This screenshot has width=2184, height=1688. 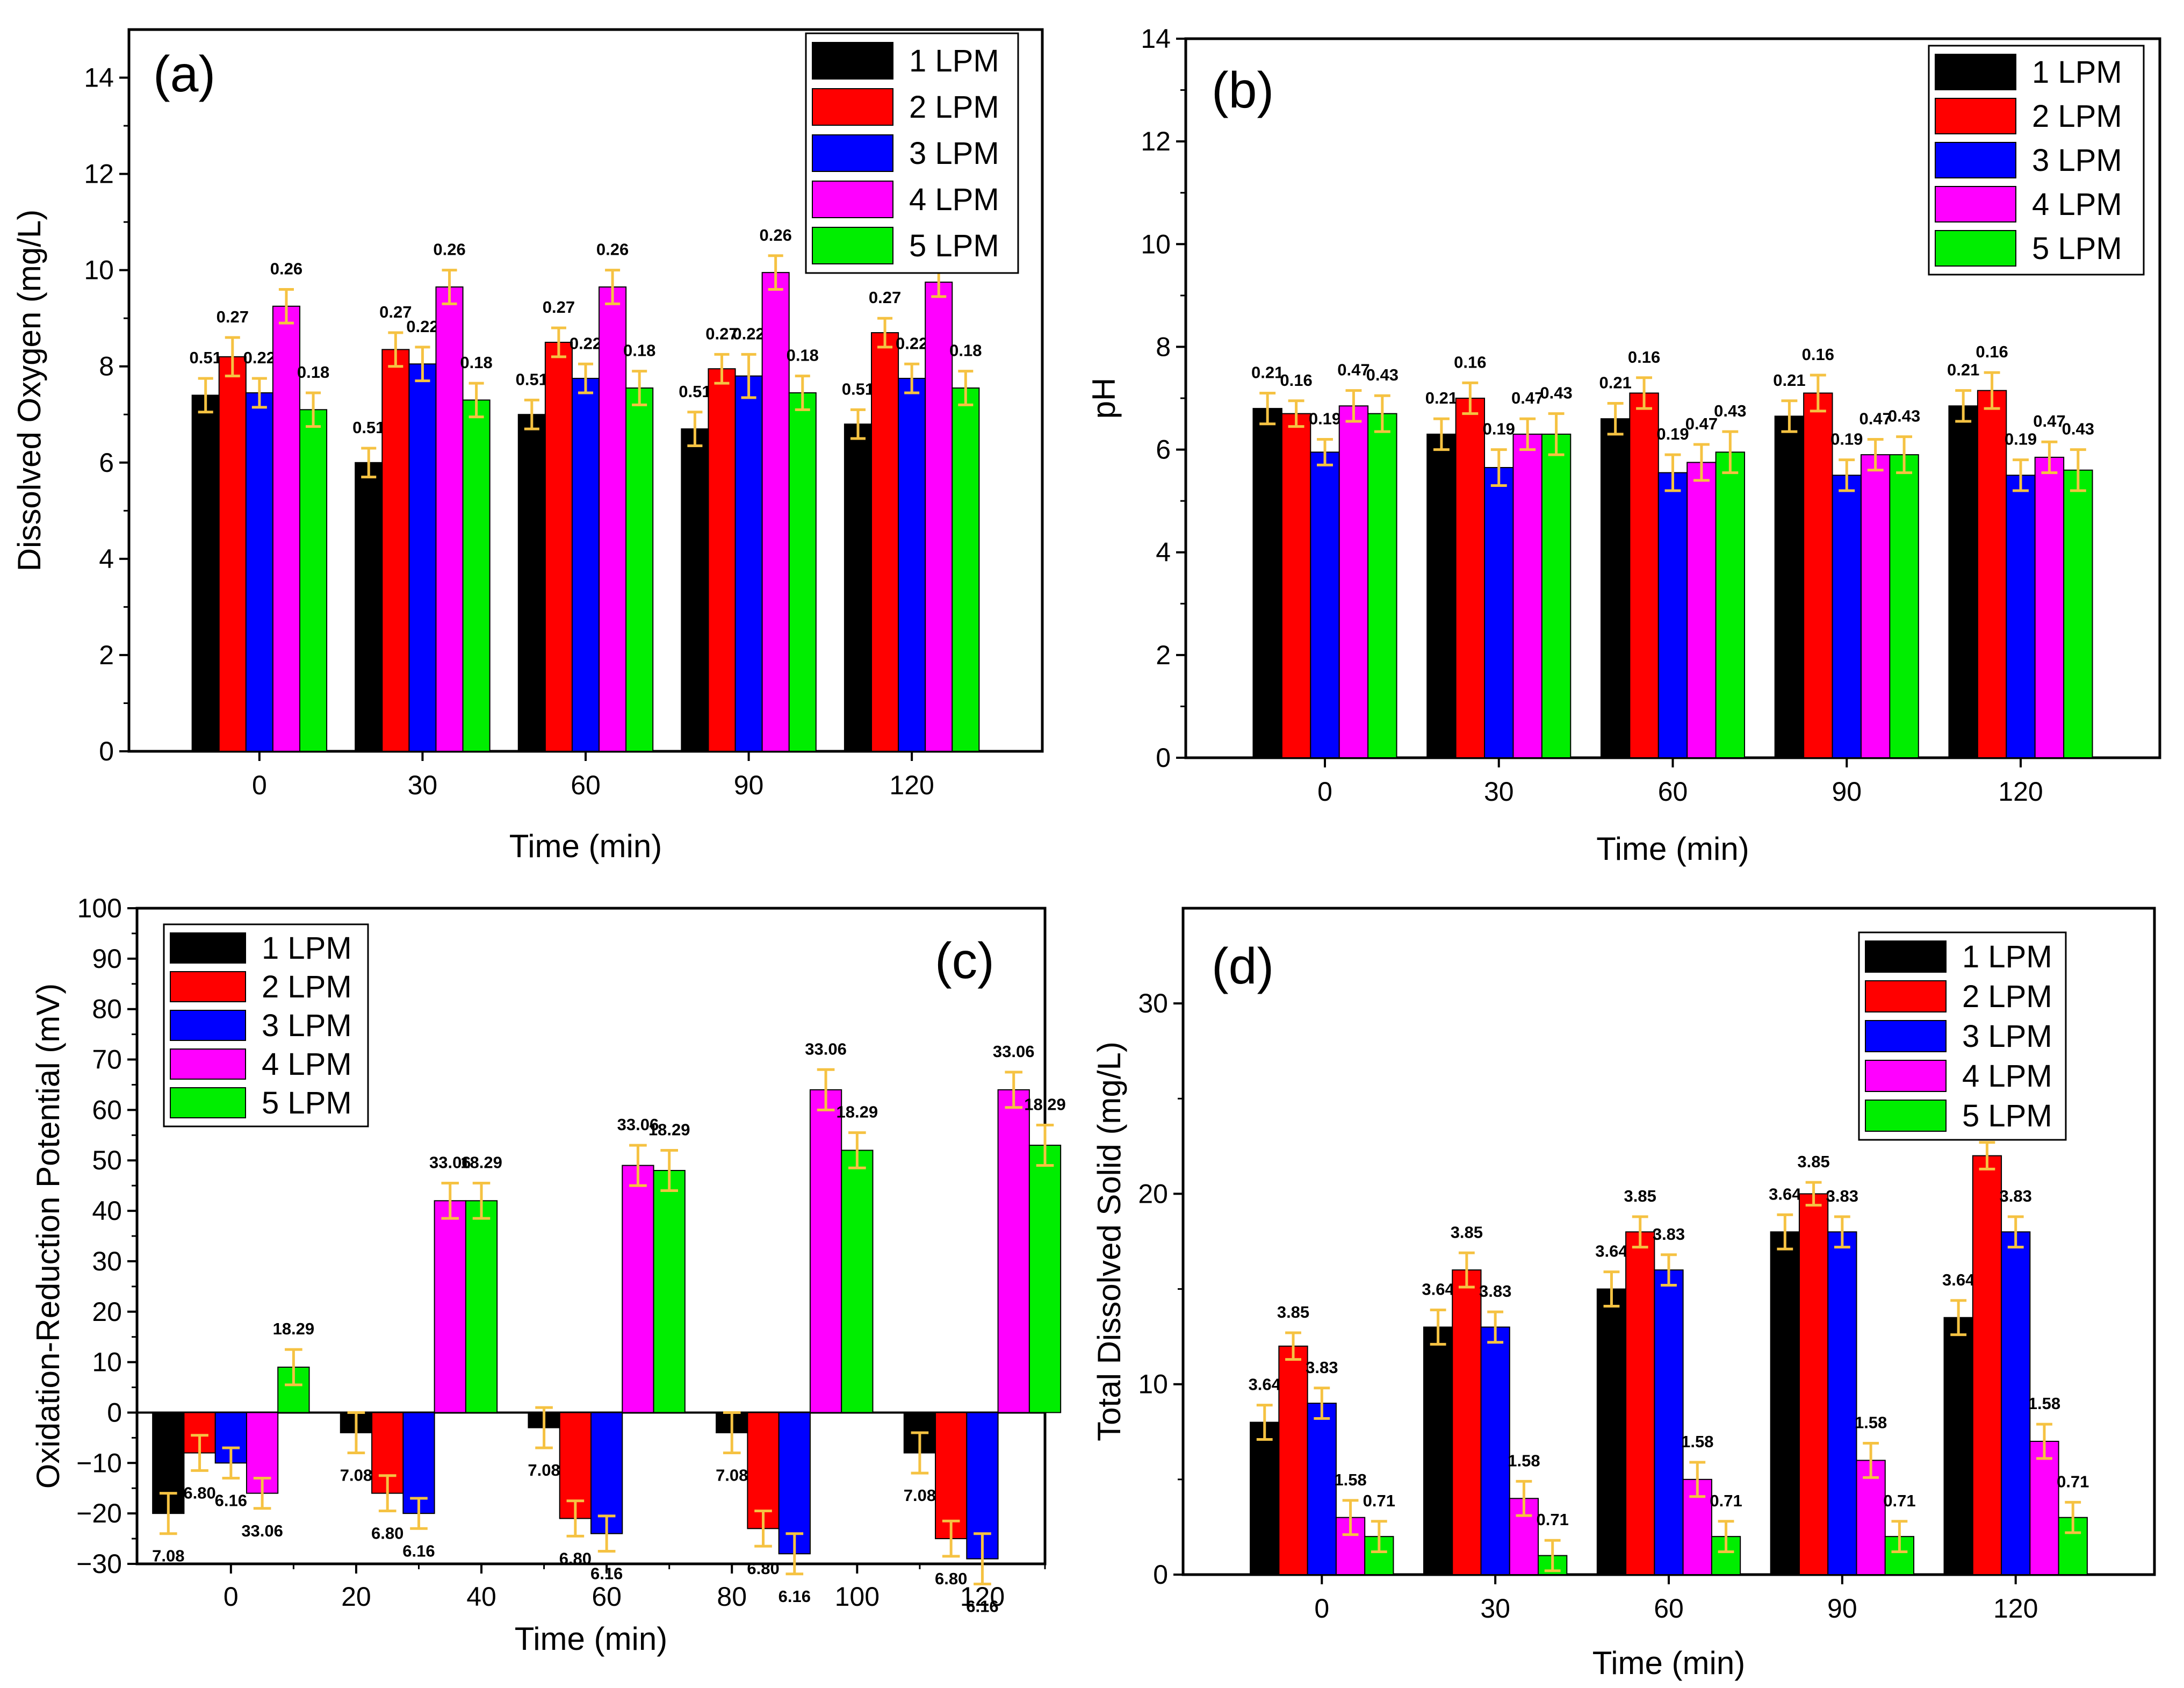 I want to click on y-tick-label: 2, so click(x=1164, y=655).